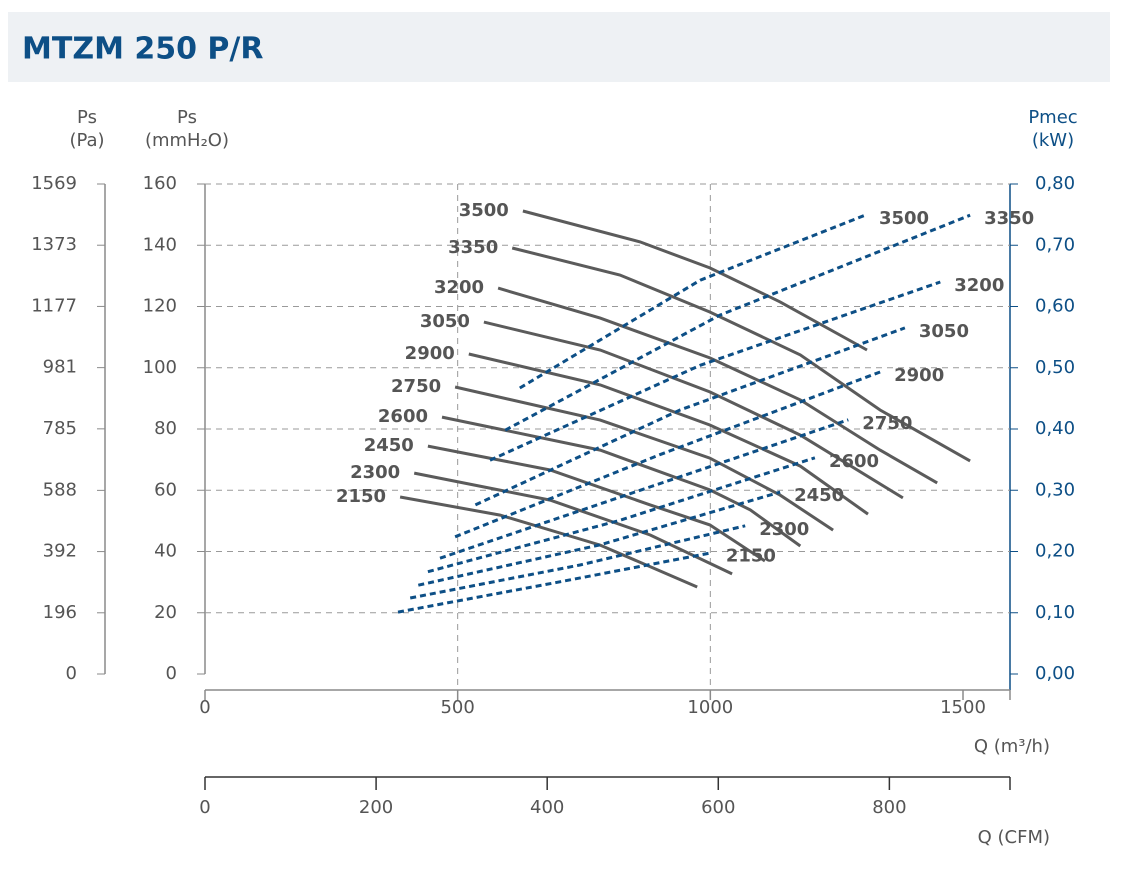 This screenshot has width=1125, height=877. I want to click on y-pa-tick-label: 392, so click(60, 551).